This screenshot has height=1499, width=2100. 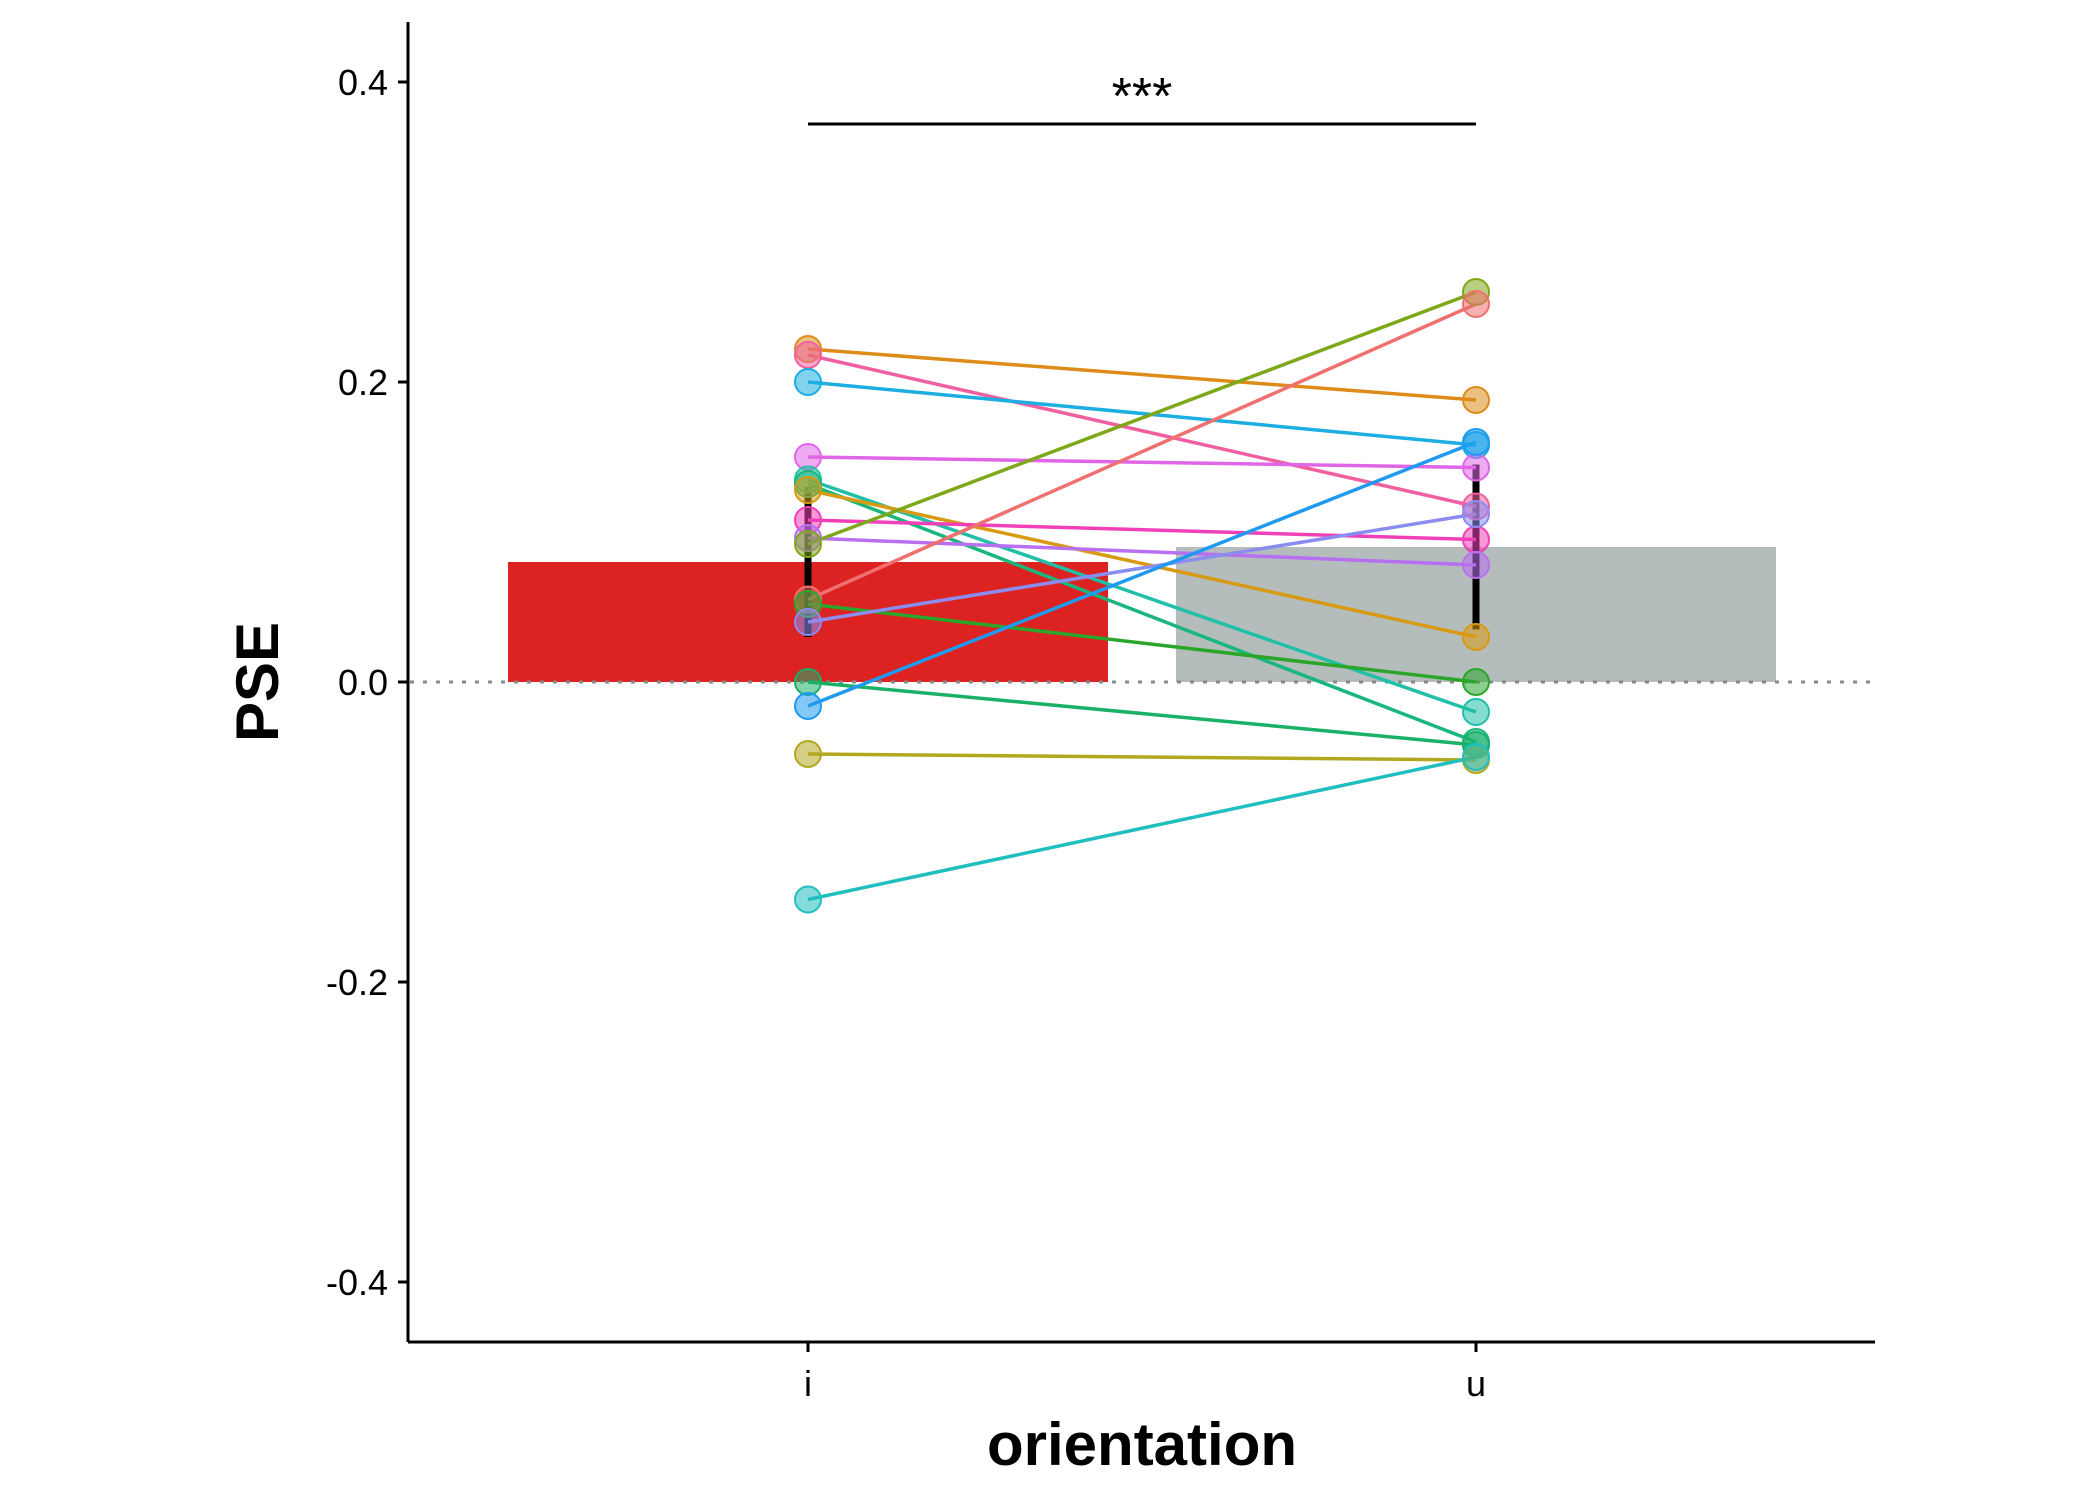 I want to click on subject-point-2-i, so click(x=808, y=355).